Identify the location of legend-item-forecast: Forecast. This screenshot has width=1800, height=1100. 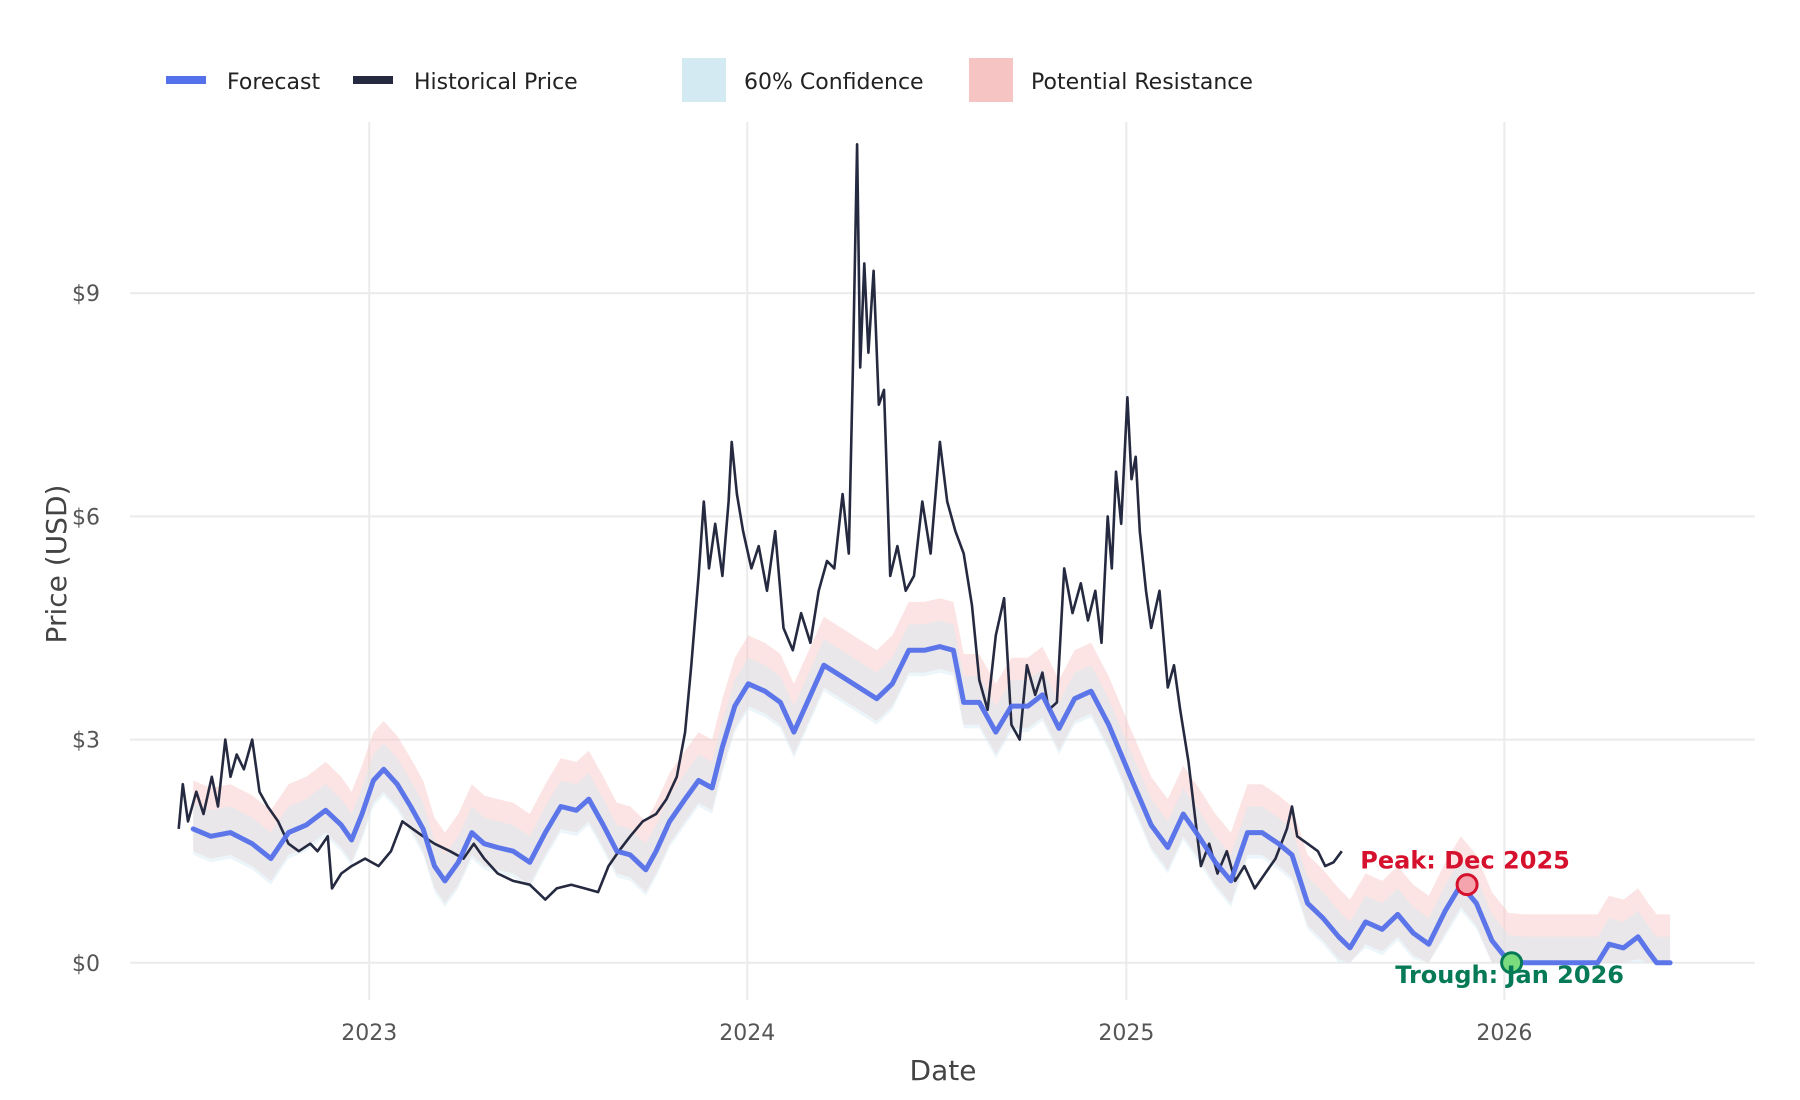
(243, 82).